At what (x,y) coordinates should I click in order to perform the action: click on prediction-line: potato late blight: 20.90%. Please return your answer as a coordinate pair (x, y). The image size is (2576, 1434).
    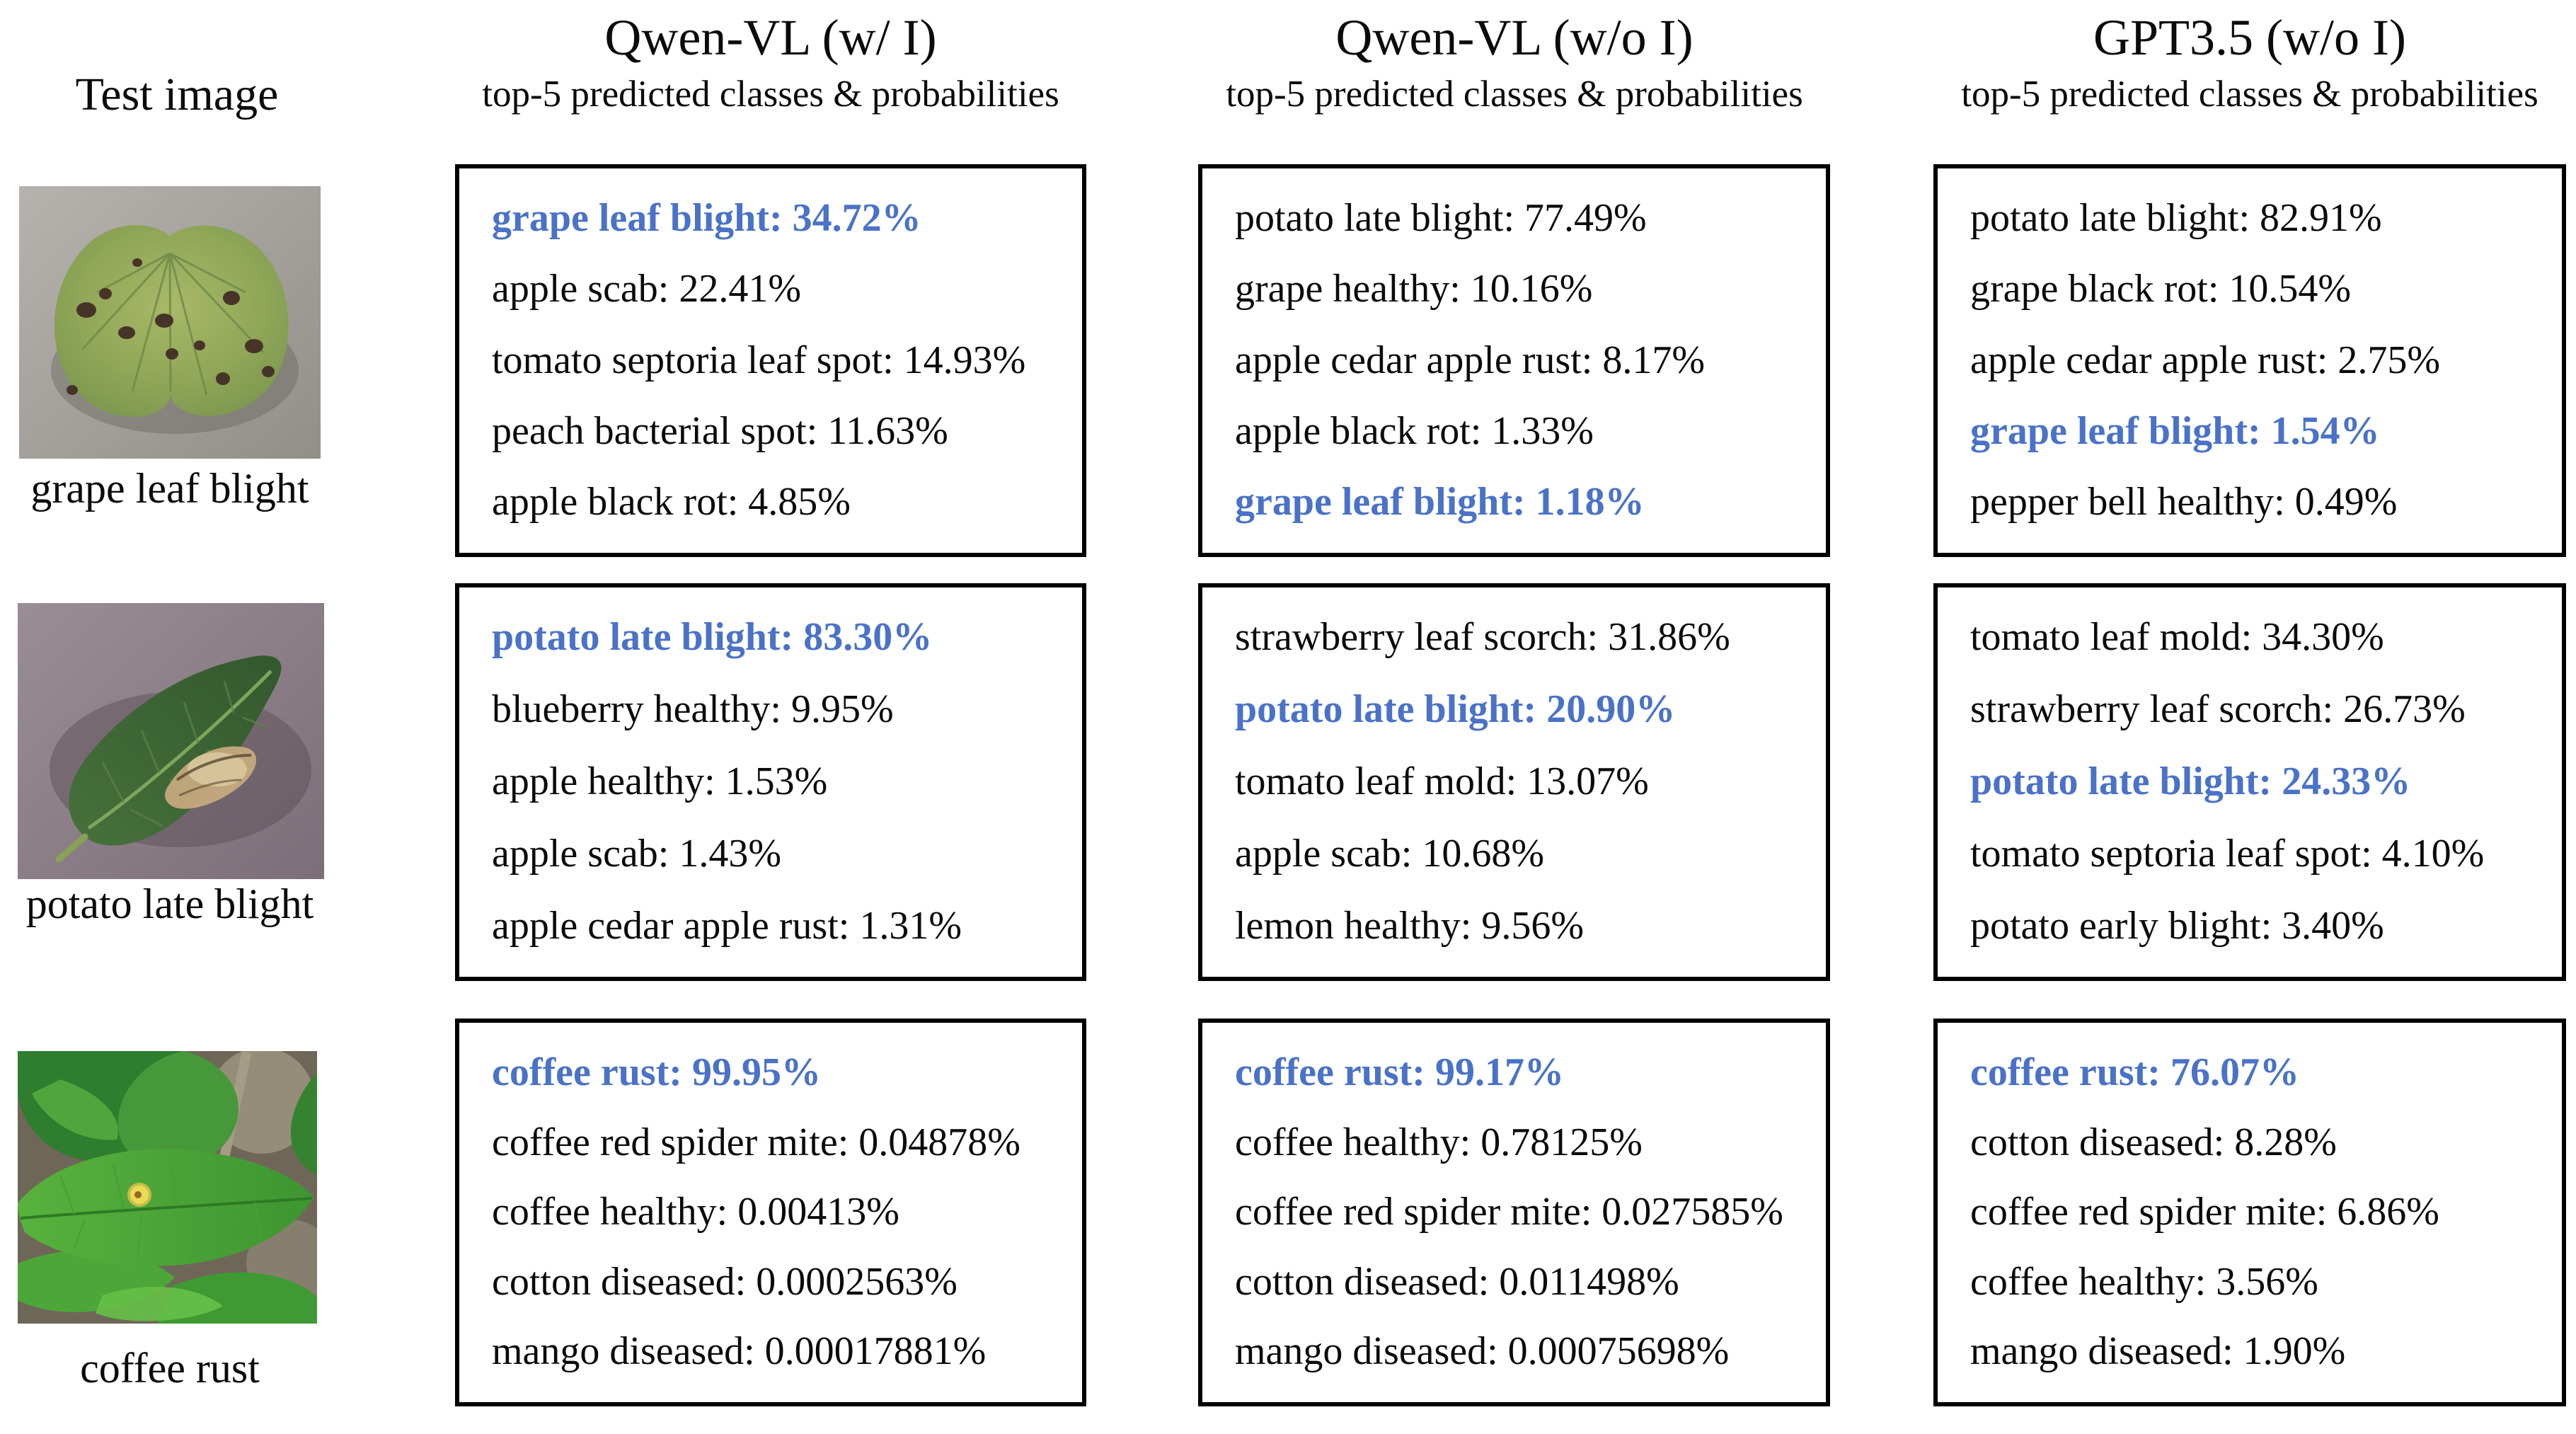
    Looking at the image, I should click on (1455, 709).